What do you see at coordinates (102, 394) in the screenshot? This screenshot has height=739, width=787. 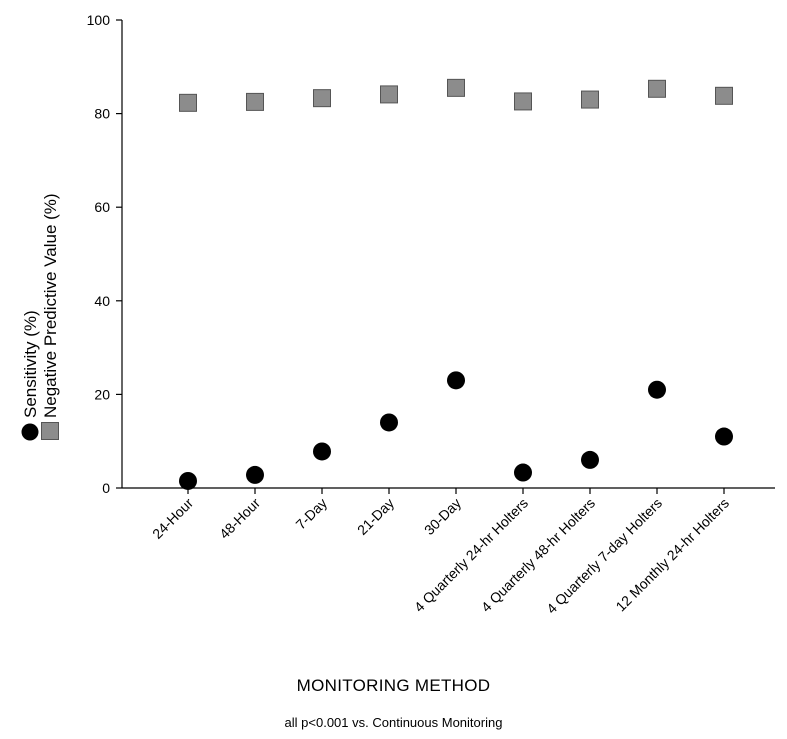 I see `y-tick-label: 20` at bounding box center [102, 394].